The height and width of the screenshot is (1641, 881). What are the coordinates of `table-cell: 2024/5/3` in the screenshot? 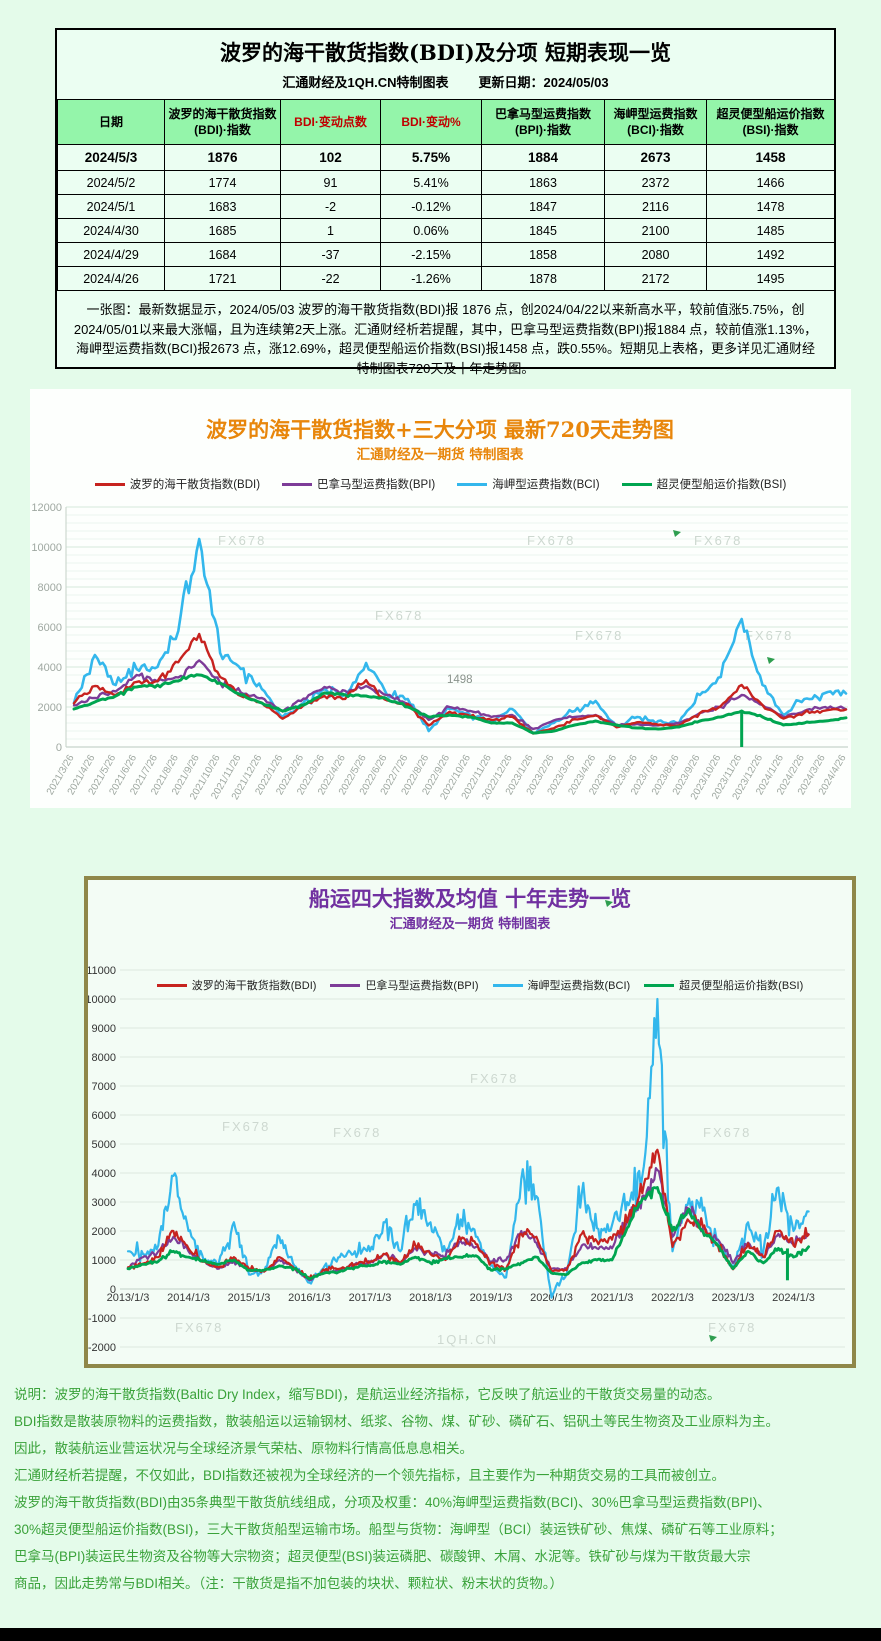 It's located at (111, 157).